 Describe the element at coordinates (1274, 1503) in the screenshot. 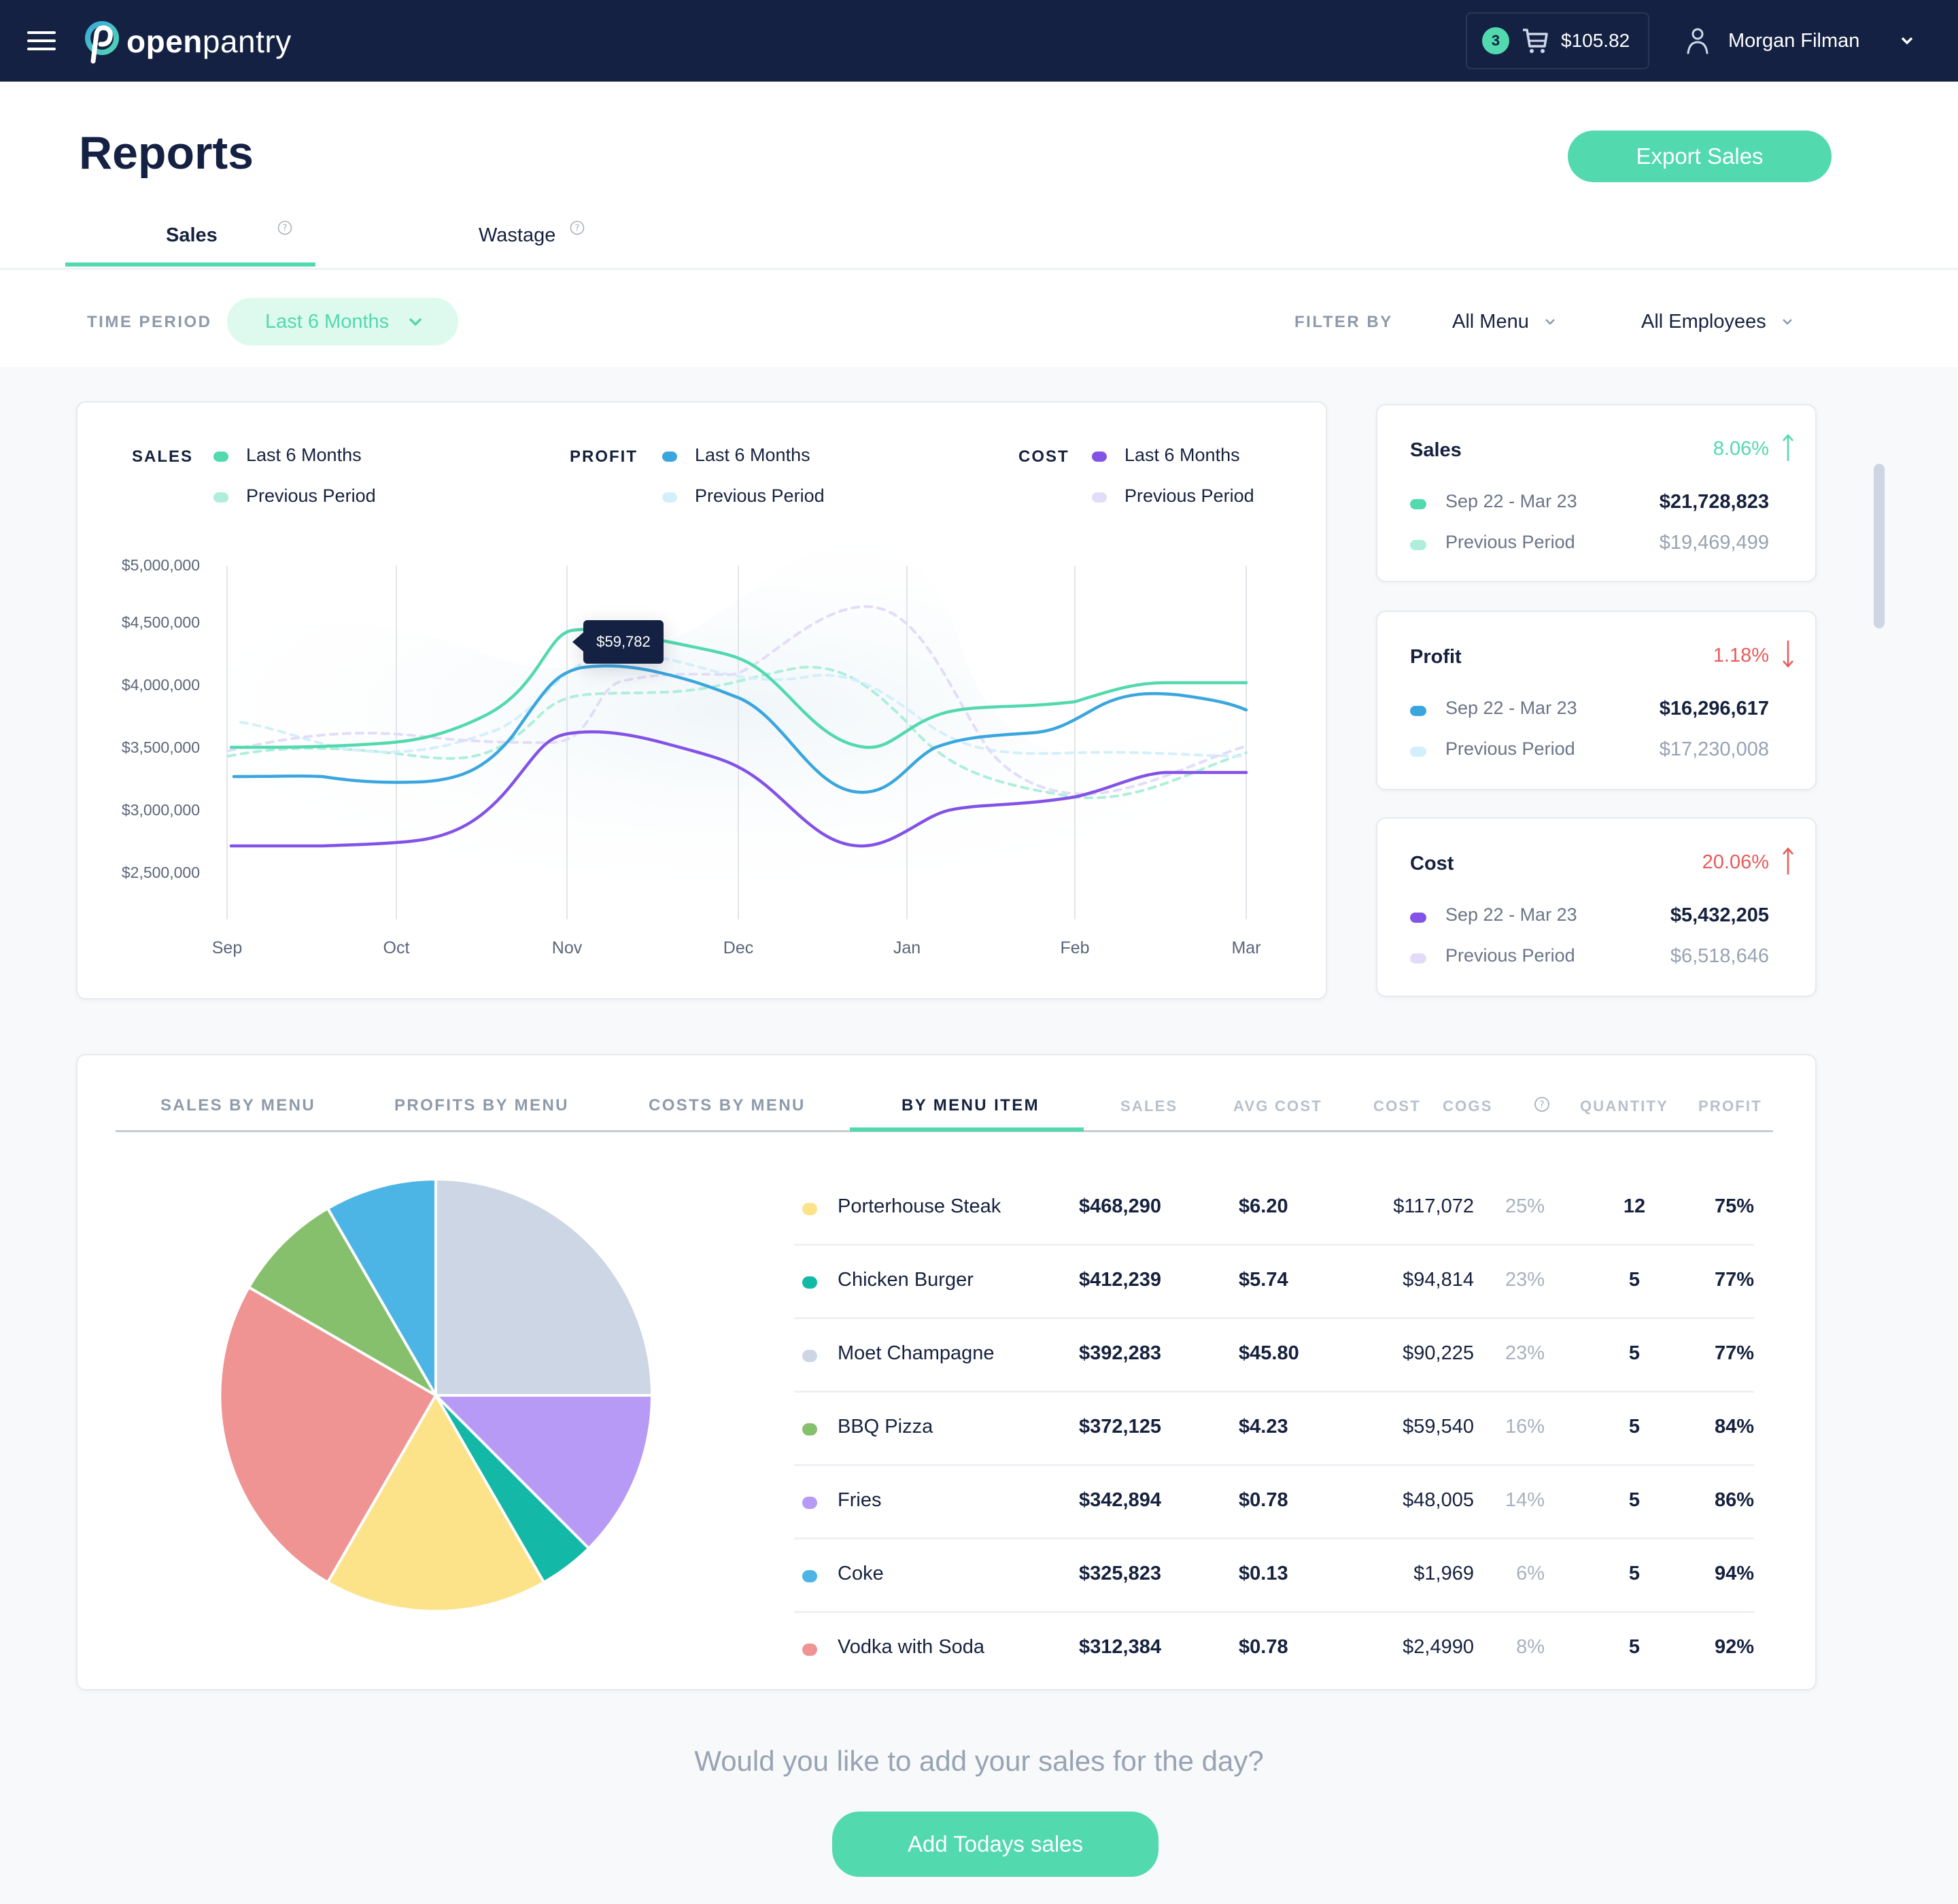

I see `table-row: Fries $342,894 $0.78 $48,005 14% 5 86%` at that location.